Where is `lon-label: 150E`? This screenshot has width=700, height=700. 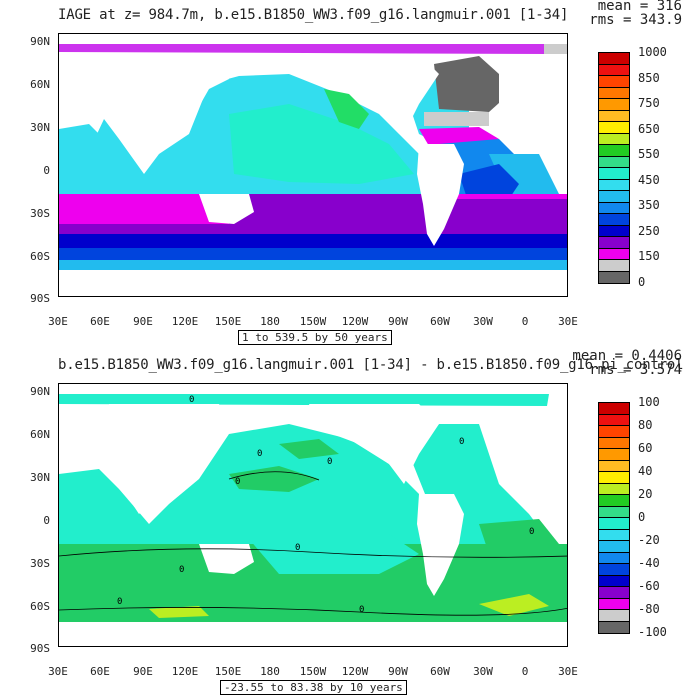
lon-label: 150E is located at coordinates (228, 321).